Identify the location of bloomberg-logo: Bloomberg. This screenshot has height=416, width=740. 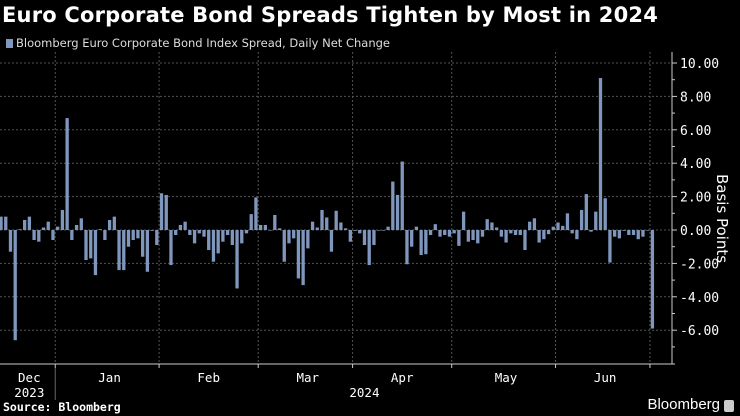
(683, 404).